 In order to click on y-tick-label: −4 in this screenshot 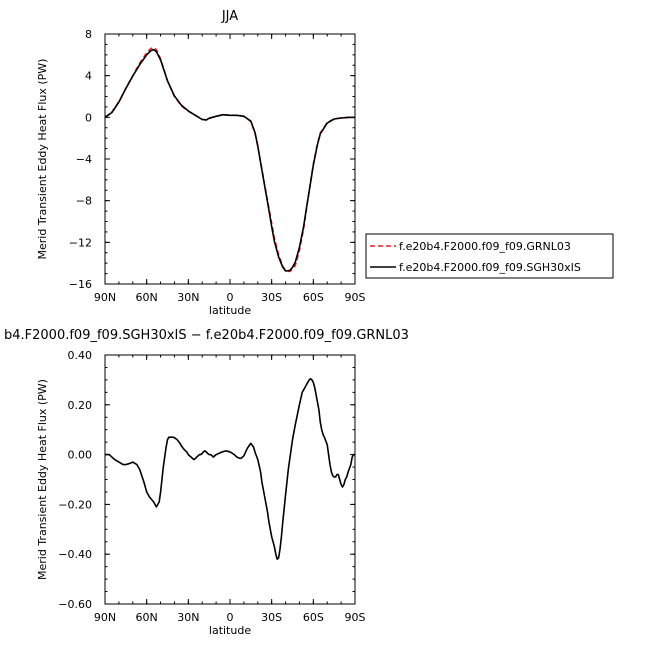, I will do `click(84, 159)`.